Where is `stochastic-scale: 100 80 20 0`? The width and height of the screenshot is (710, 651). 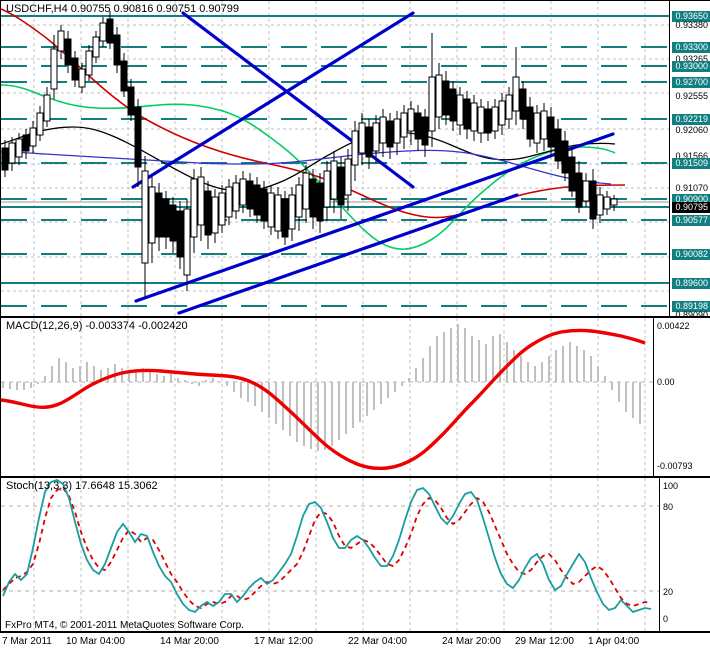 stochastic-scale: 100 80 20 0 is located at coordinates (684, 554).